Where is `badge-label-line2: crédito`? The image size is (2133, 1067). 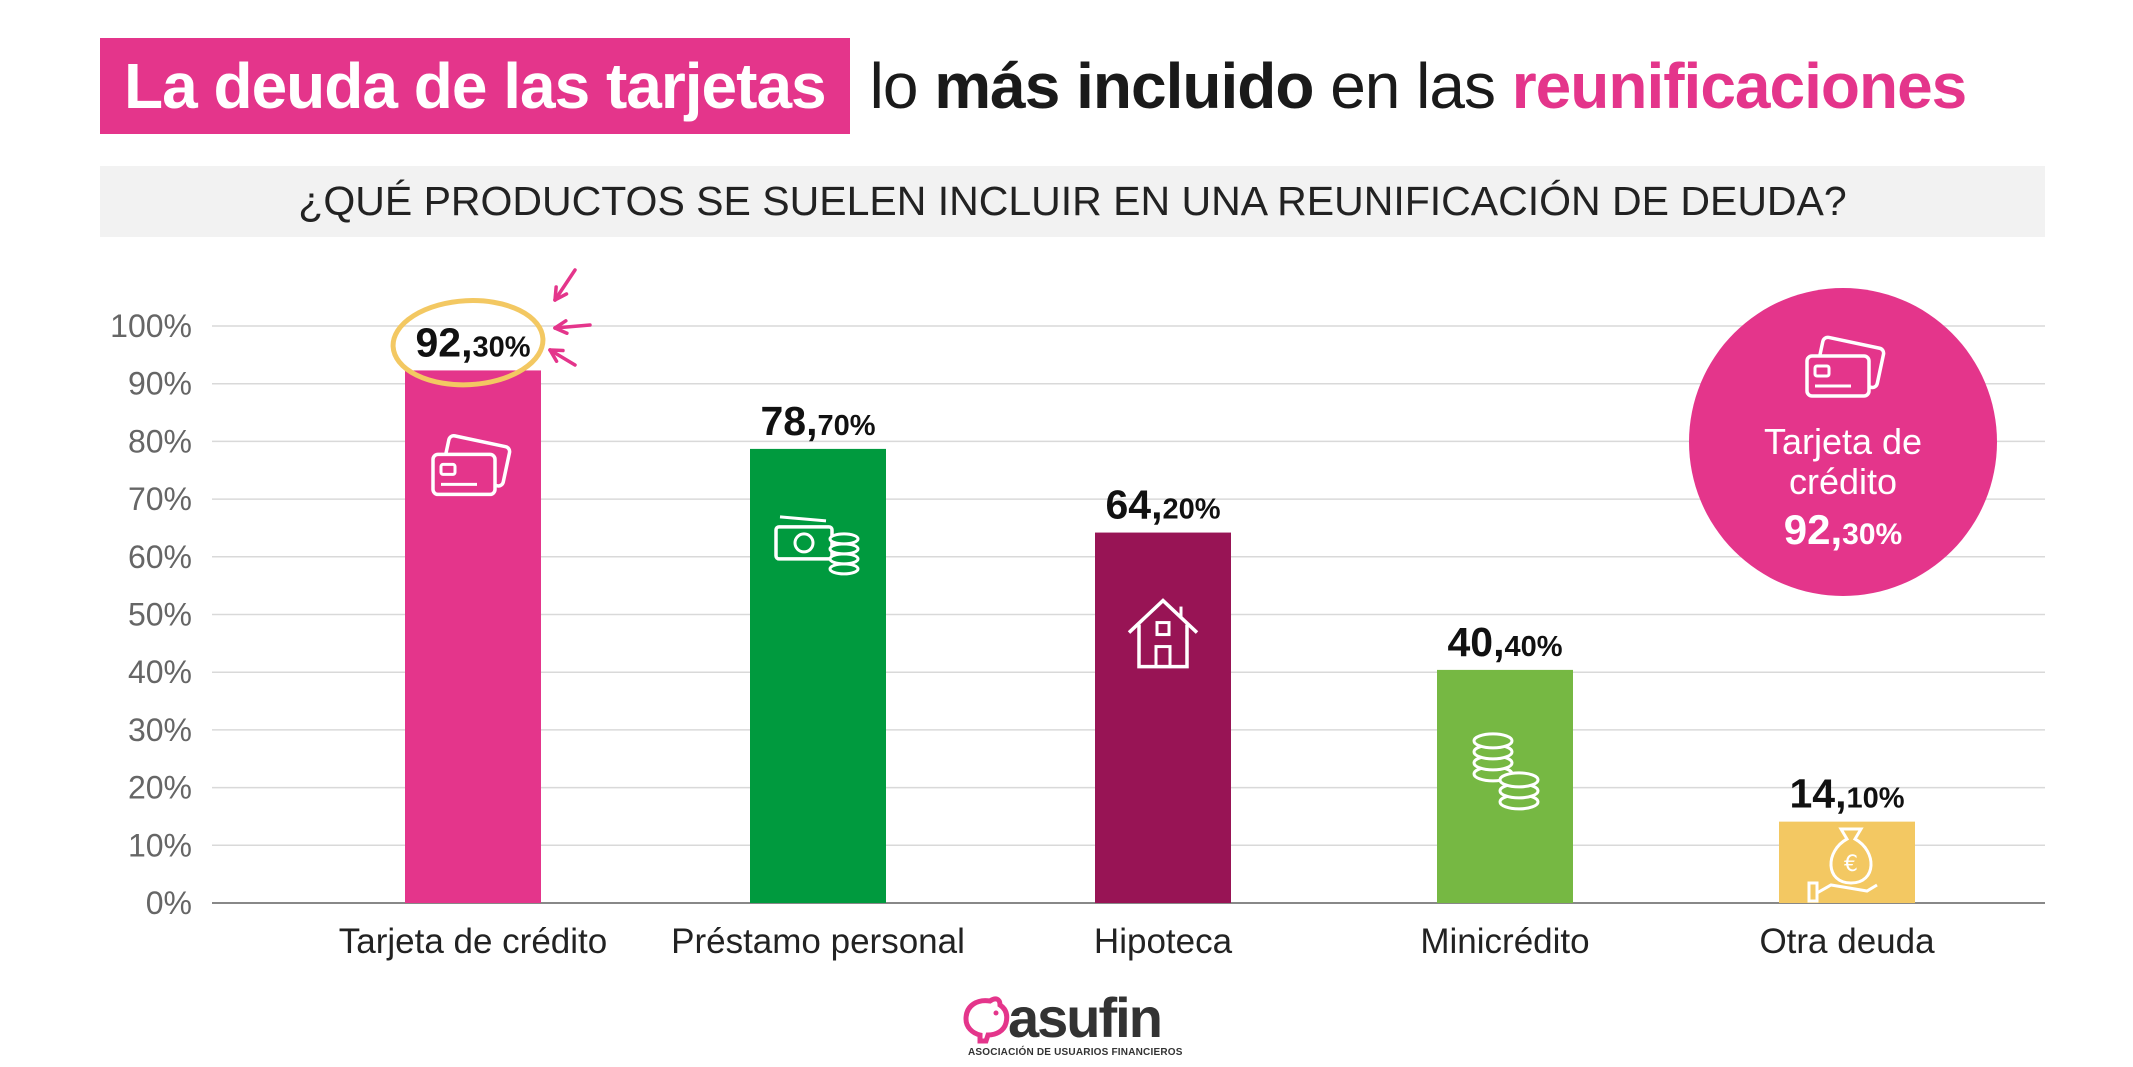
badge-label-line2: crédito is located at coordinates (1843, 481).